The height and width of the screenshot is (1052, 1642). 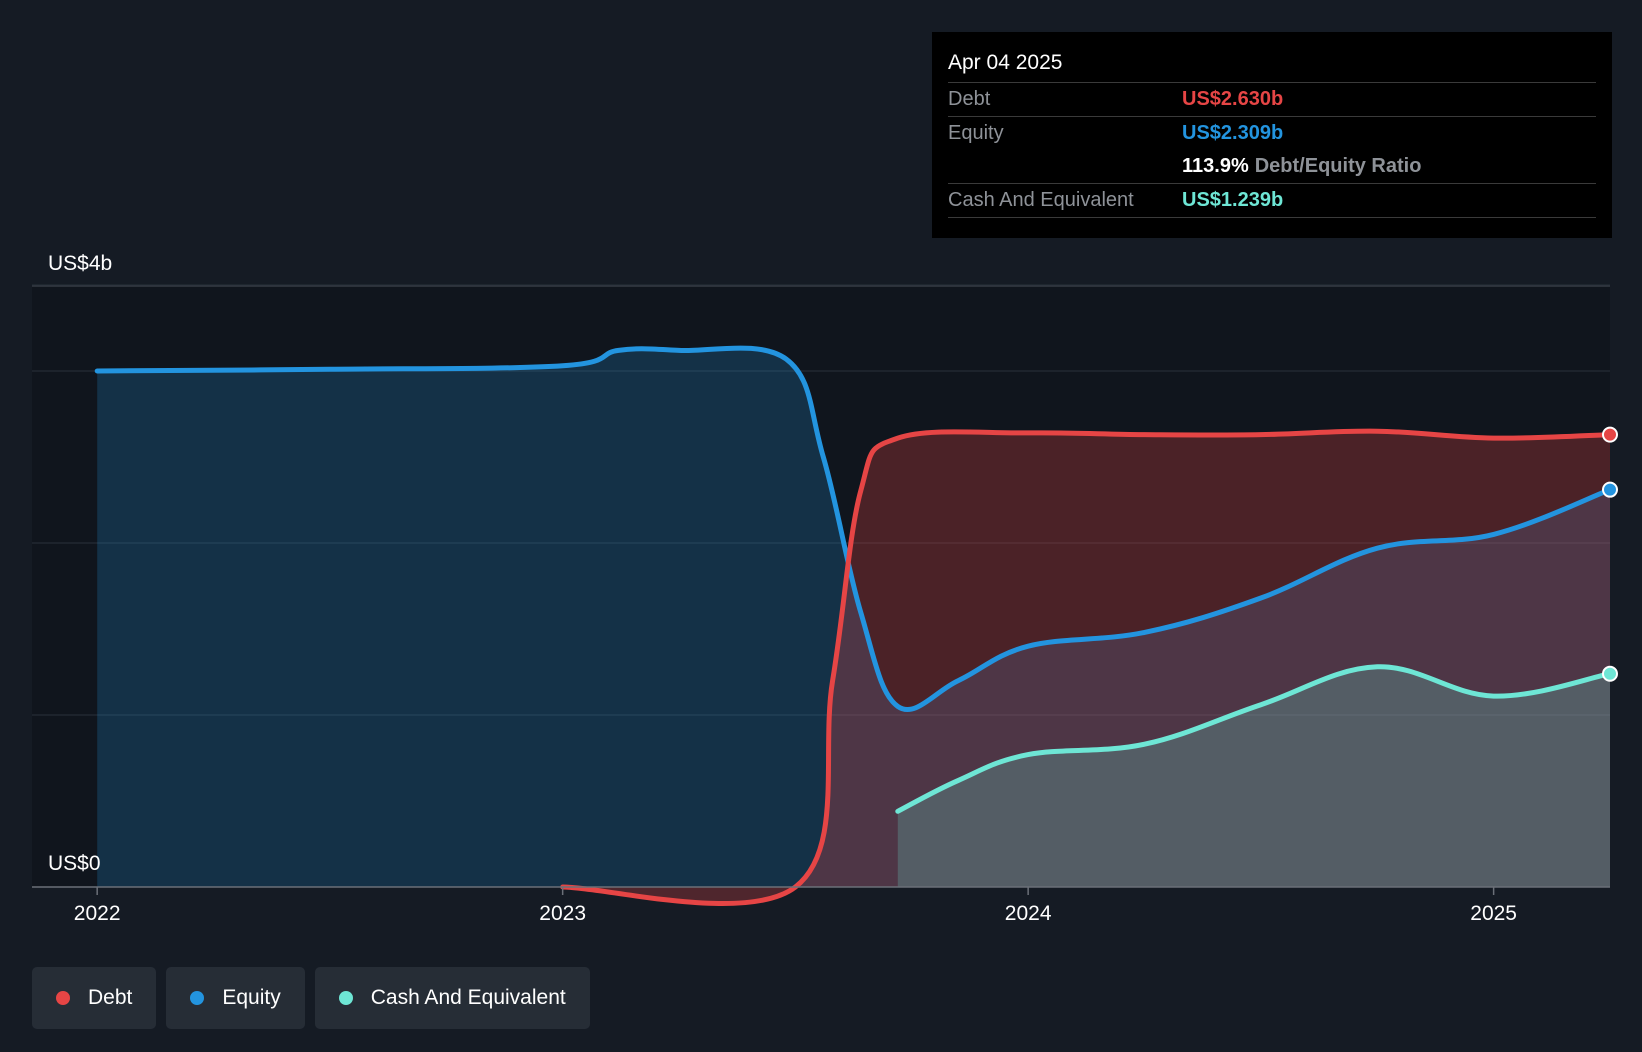 What do you see at coordinates (251, 997) in the screenshot?
I see `legend-label: Equity` at bounding box center [251, 997].